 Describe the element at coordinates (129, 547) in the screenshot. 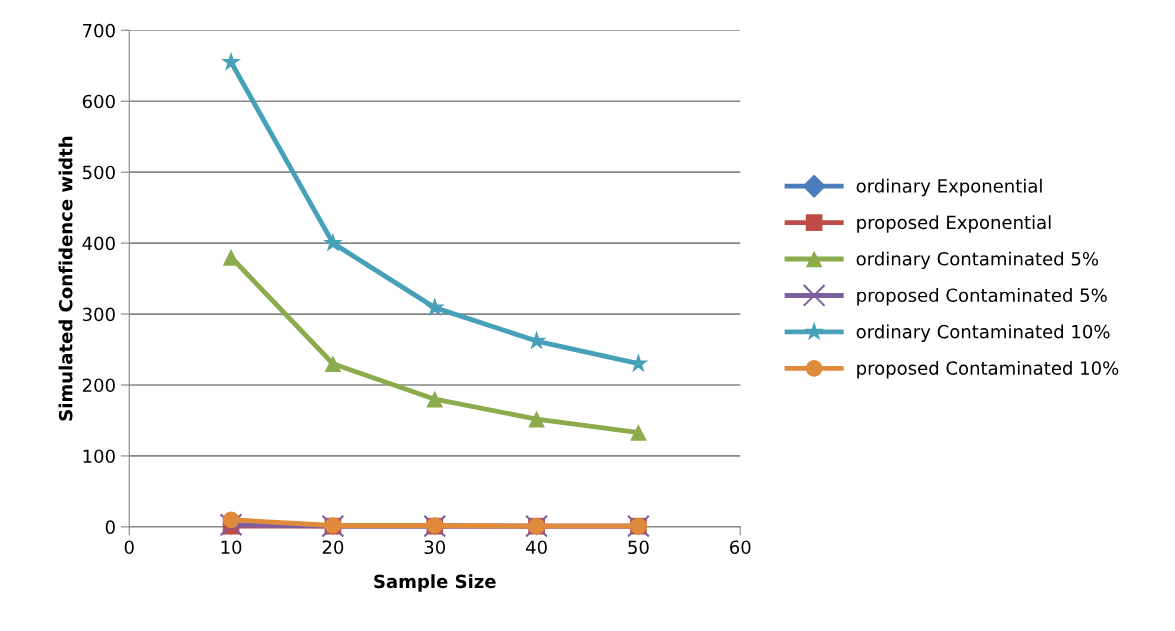

I see `x-tick-label: 0` at that location.